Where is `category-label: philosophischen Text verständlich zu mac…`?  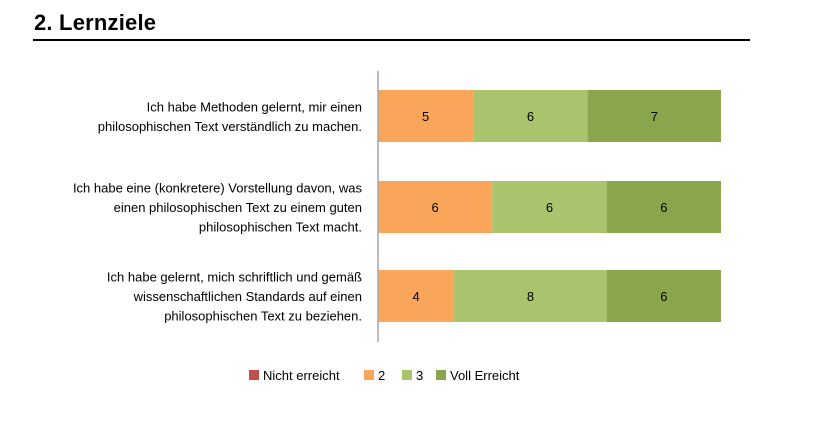 category-label: philosophischen Text verständlich zu mac… is located at coordinates (230, 126).